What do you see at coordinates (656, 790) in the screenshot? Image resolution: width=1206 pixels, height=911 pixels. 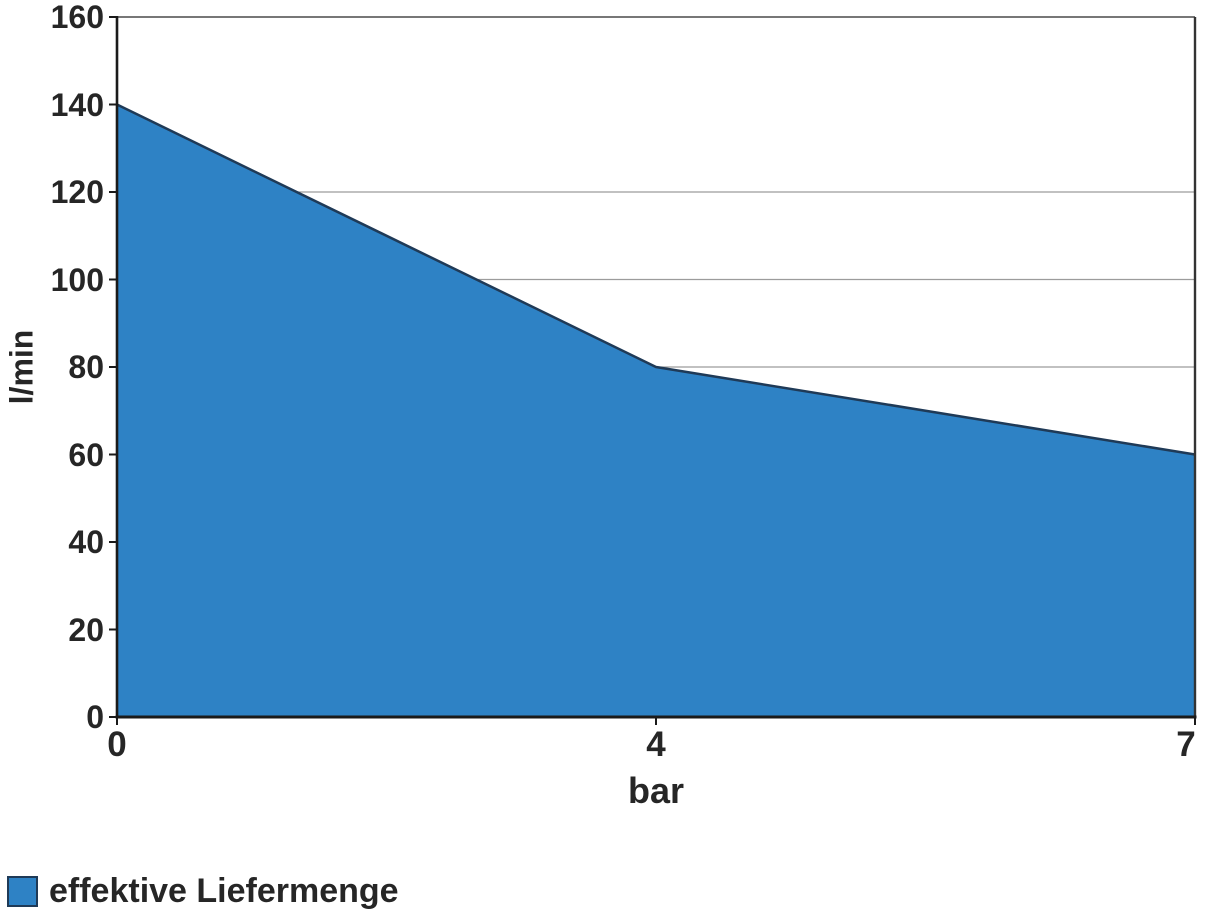 I see `x-axis-title: bar` at bounding box center [656, 790].